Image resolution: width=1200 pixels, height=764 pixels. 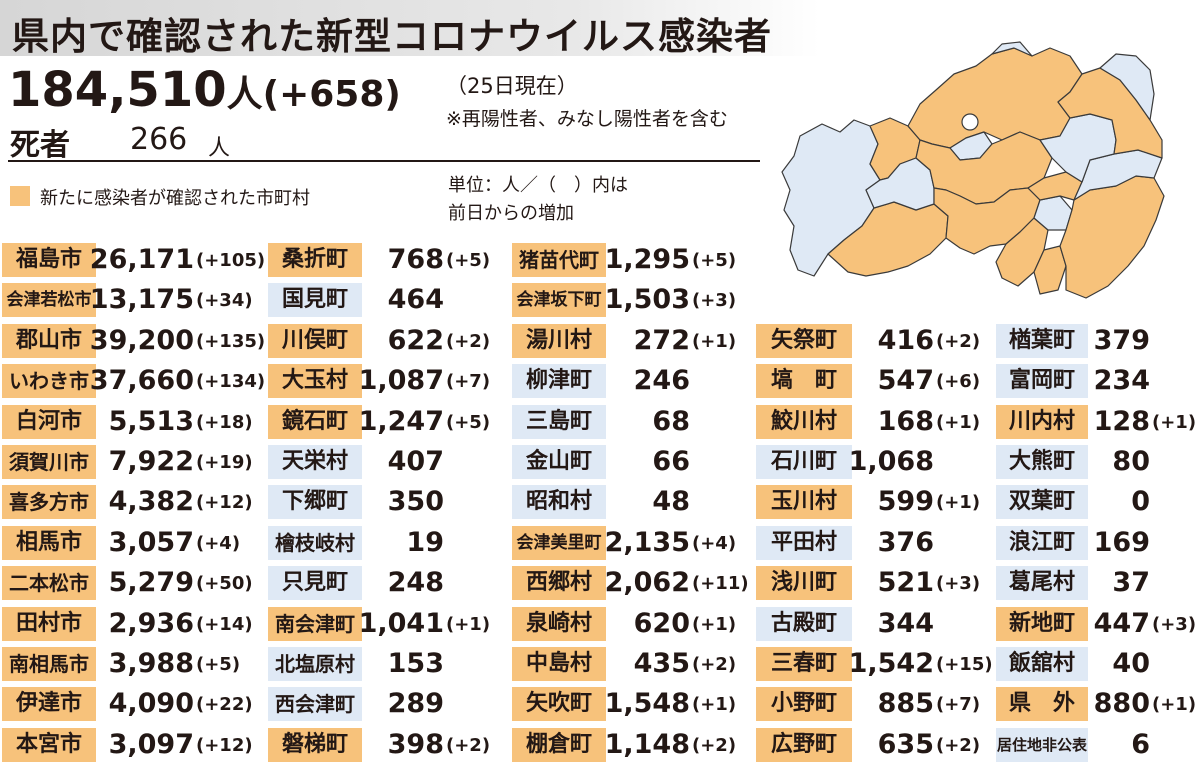 I want to click on table-row: 三島町 68, so click(x=634, y=421).